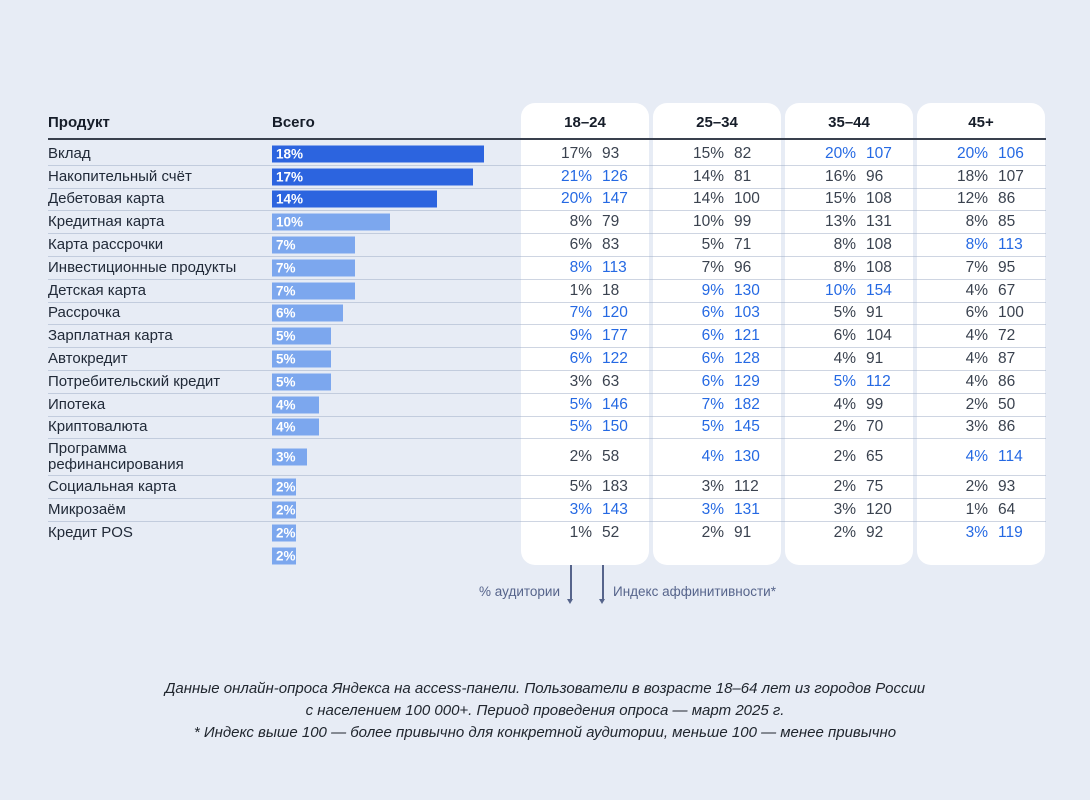  I want to click on table-row: Ипотека 4% 5% 146 7% 182 4% 99 2% 50, so click(547, 405).